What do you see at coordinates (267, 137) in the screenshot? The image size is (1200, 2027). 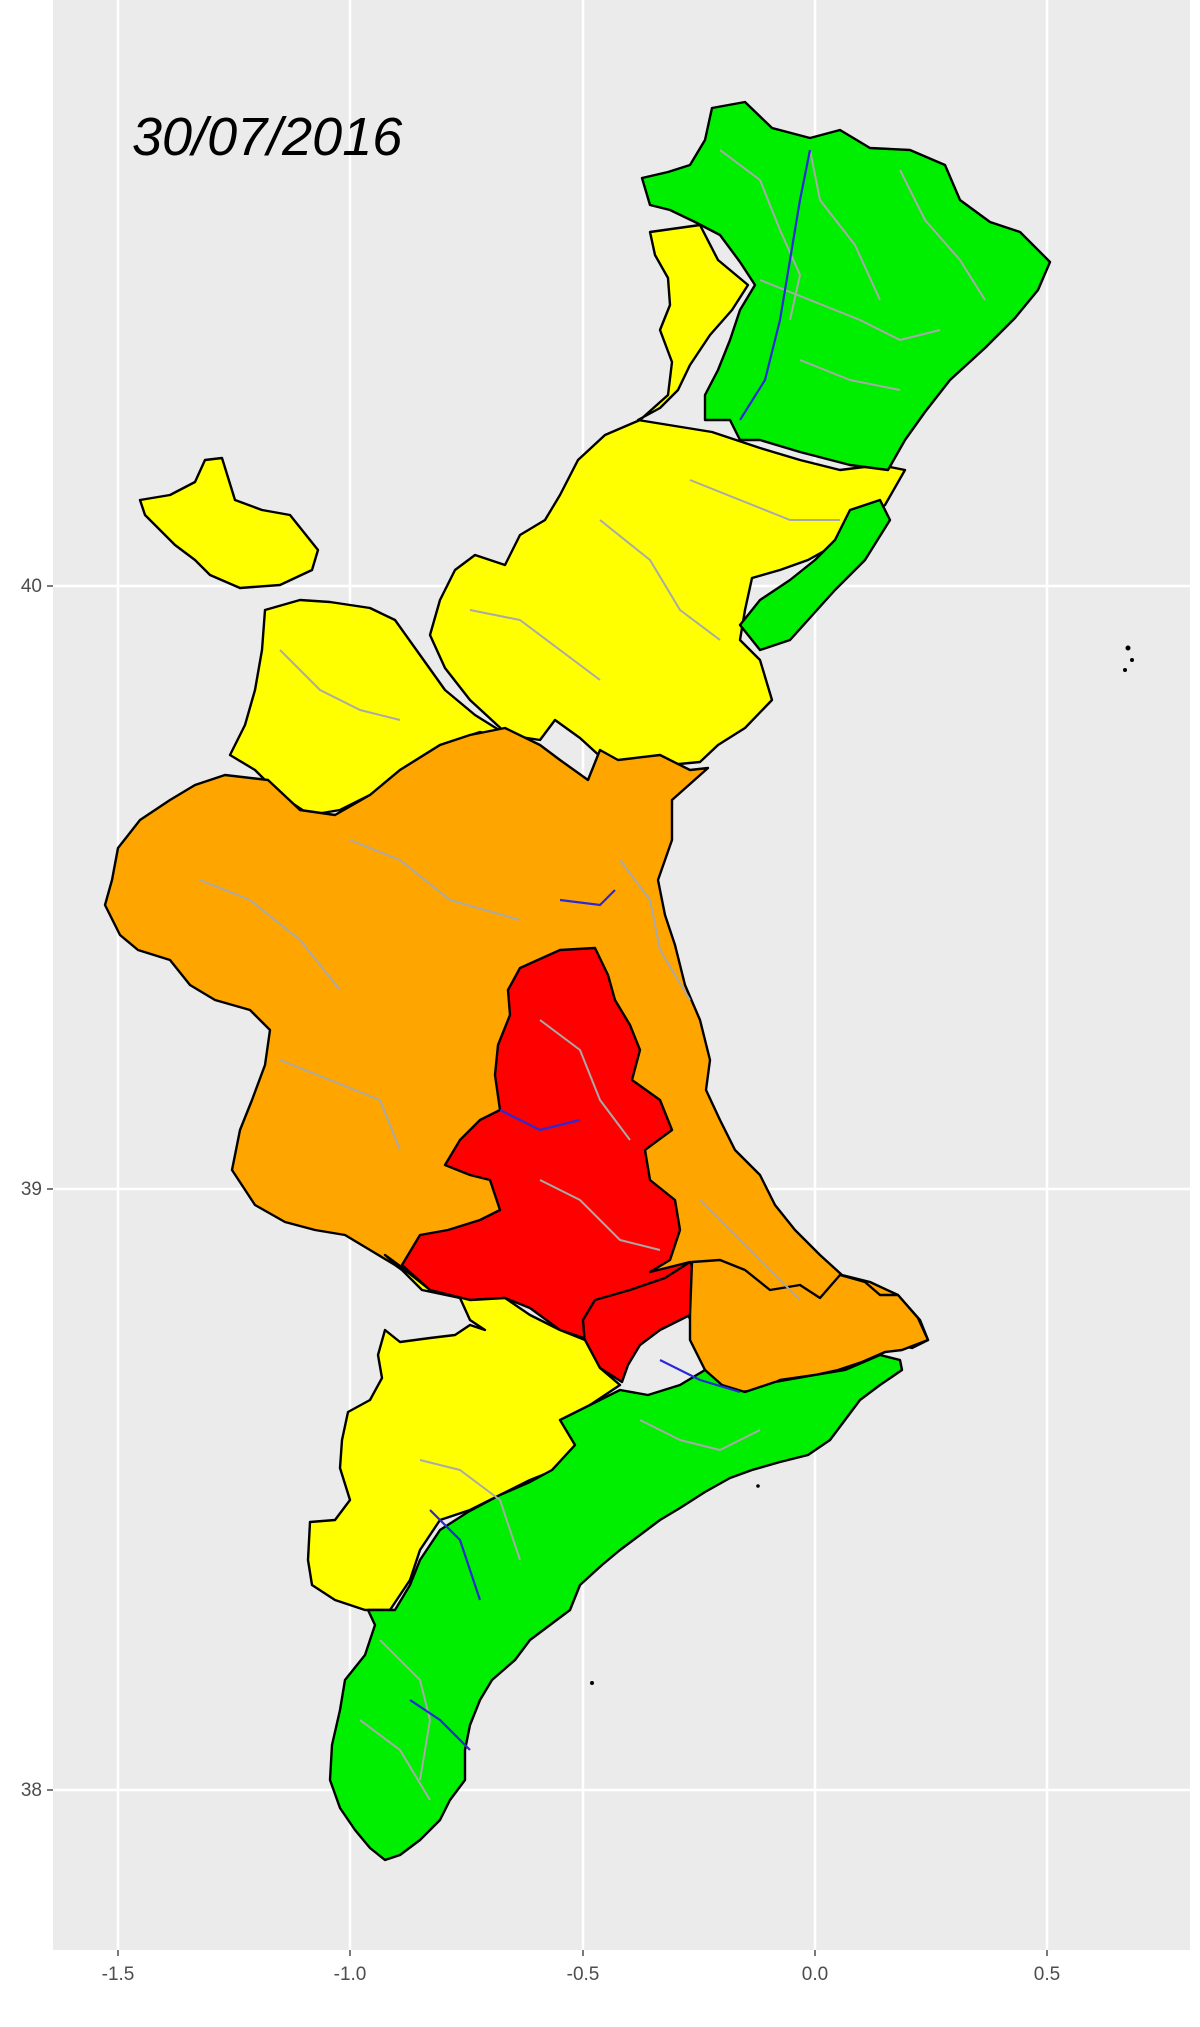 I see `date-label: 30/07/2016` at bounding box center [267, 137].